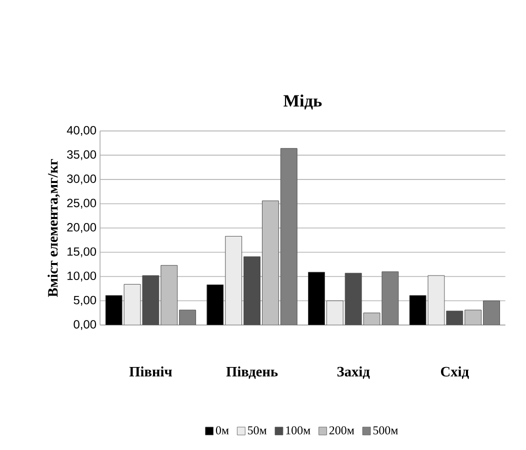 This screenshot has height=450, width=526. I want to click on legend-label: 500м, so click(385, 430).